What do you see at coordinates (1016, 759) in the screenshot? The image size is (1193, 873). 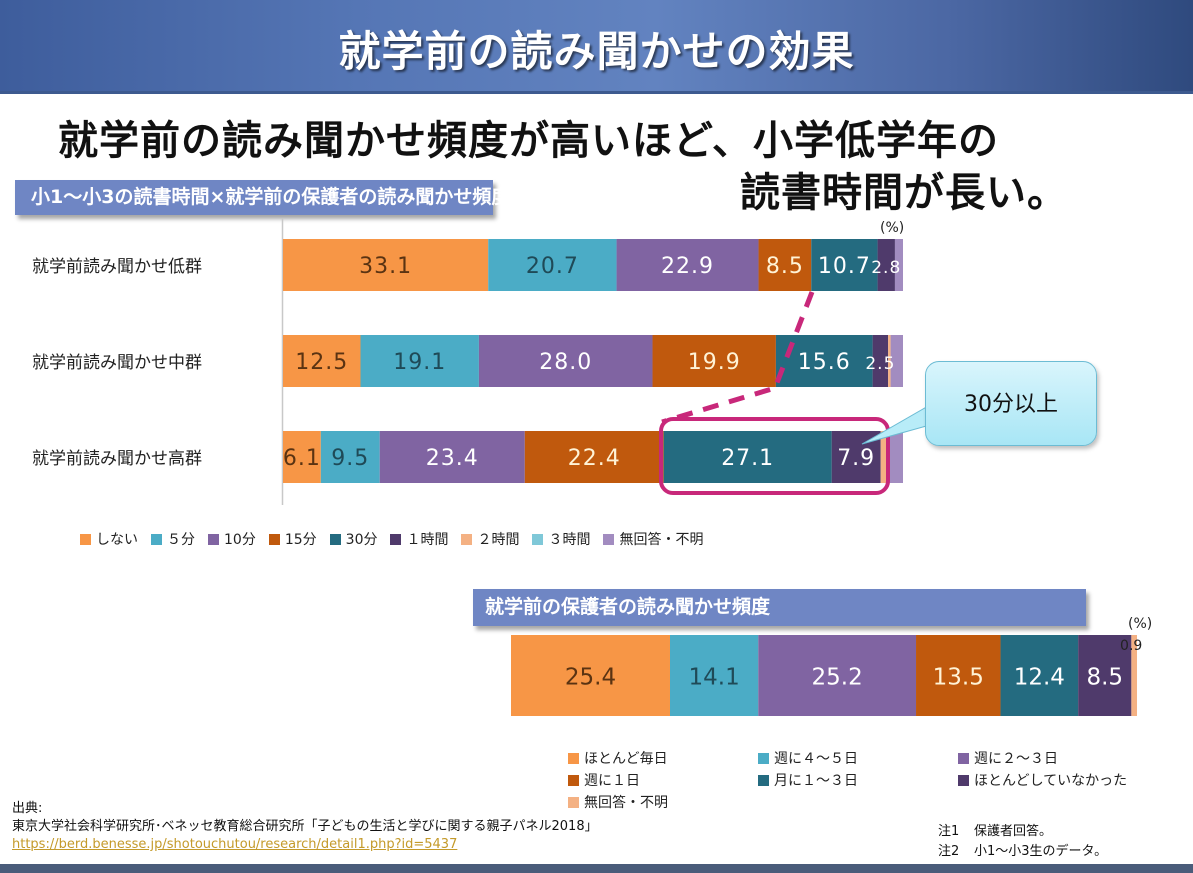 I see `legend-label: 週に２～３日` at bounding box center [1016, 759].